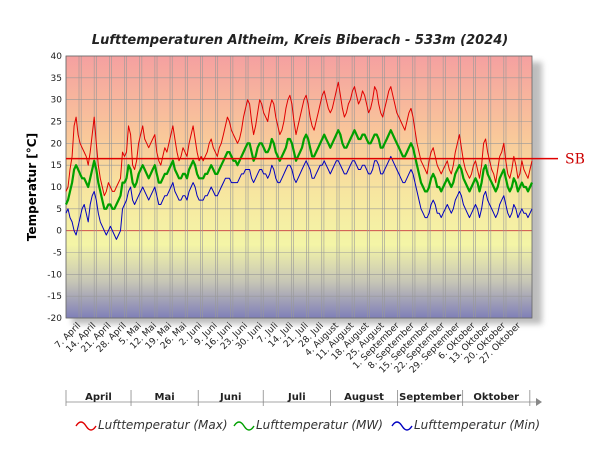  I want to click on month-label: Juli, so click(296, 397).